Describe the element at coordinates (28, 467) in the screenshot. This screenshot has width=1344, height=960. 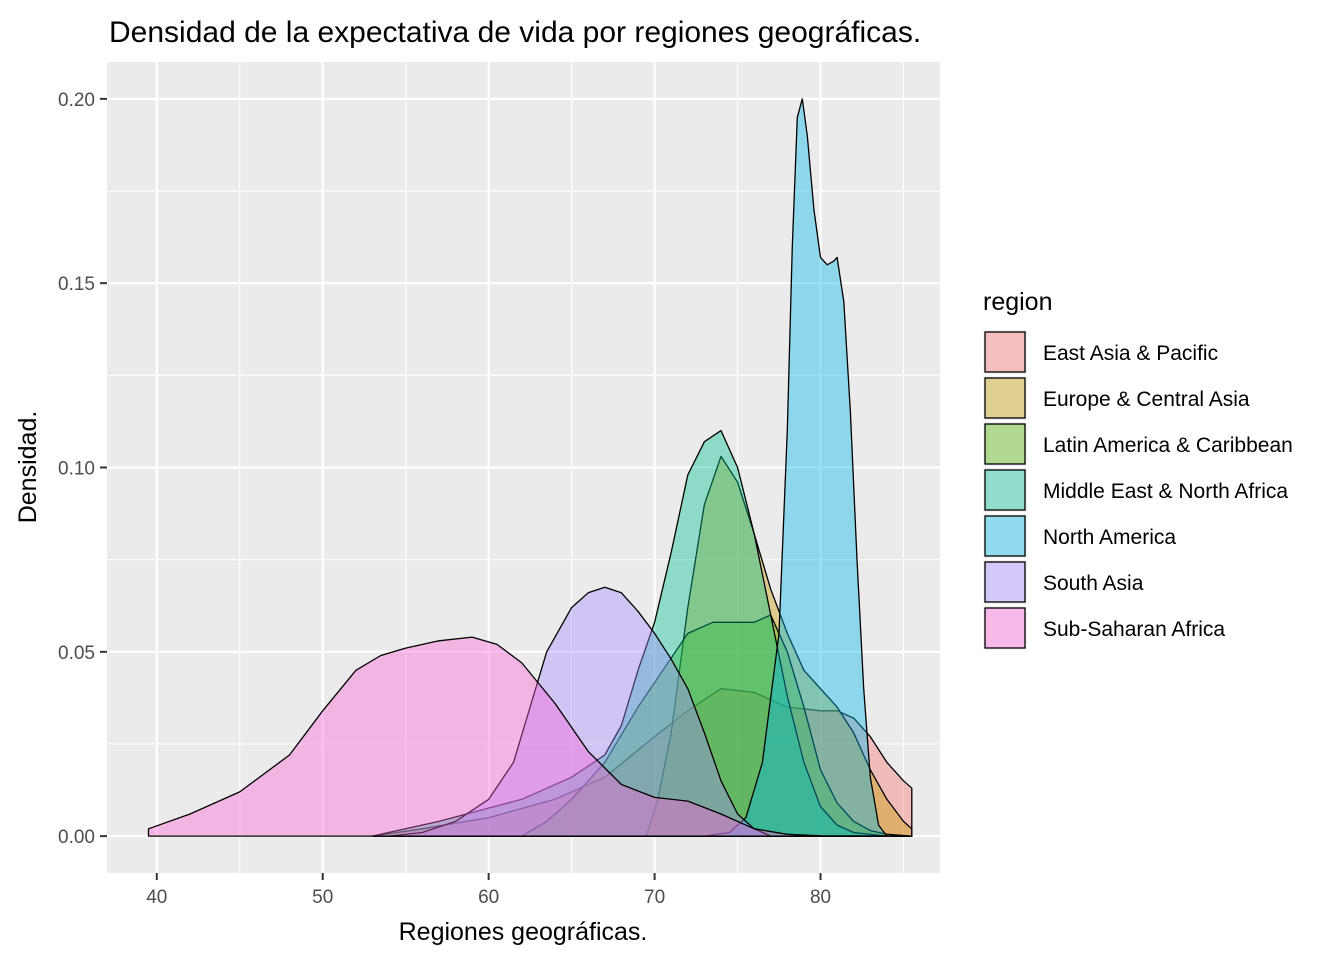
I see `y-axis-title: Densidad.` at that location.